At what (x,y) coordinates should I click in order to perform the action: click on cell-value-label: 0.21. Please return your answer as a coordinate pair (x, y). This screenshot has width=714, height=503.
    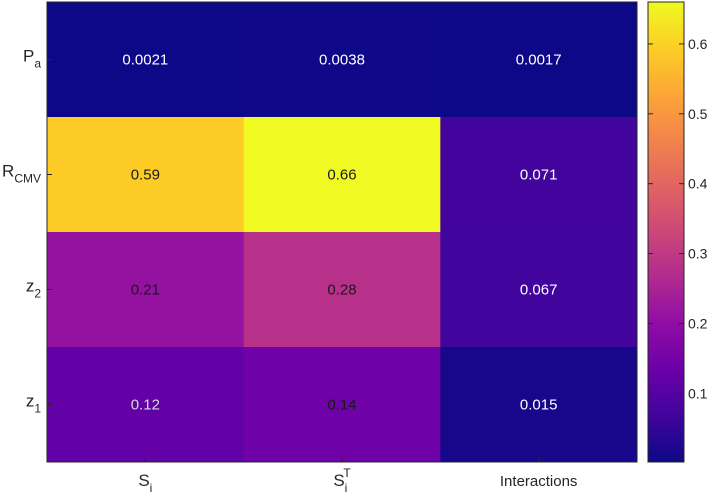
    Looking at the image, I should click on (145, 290).